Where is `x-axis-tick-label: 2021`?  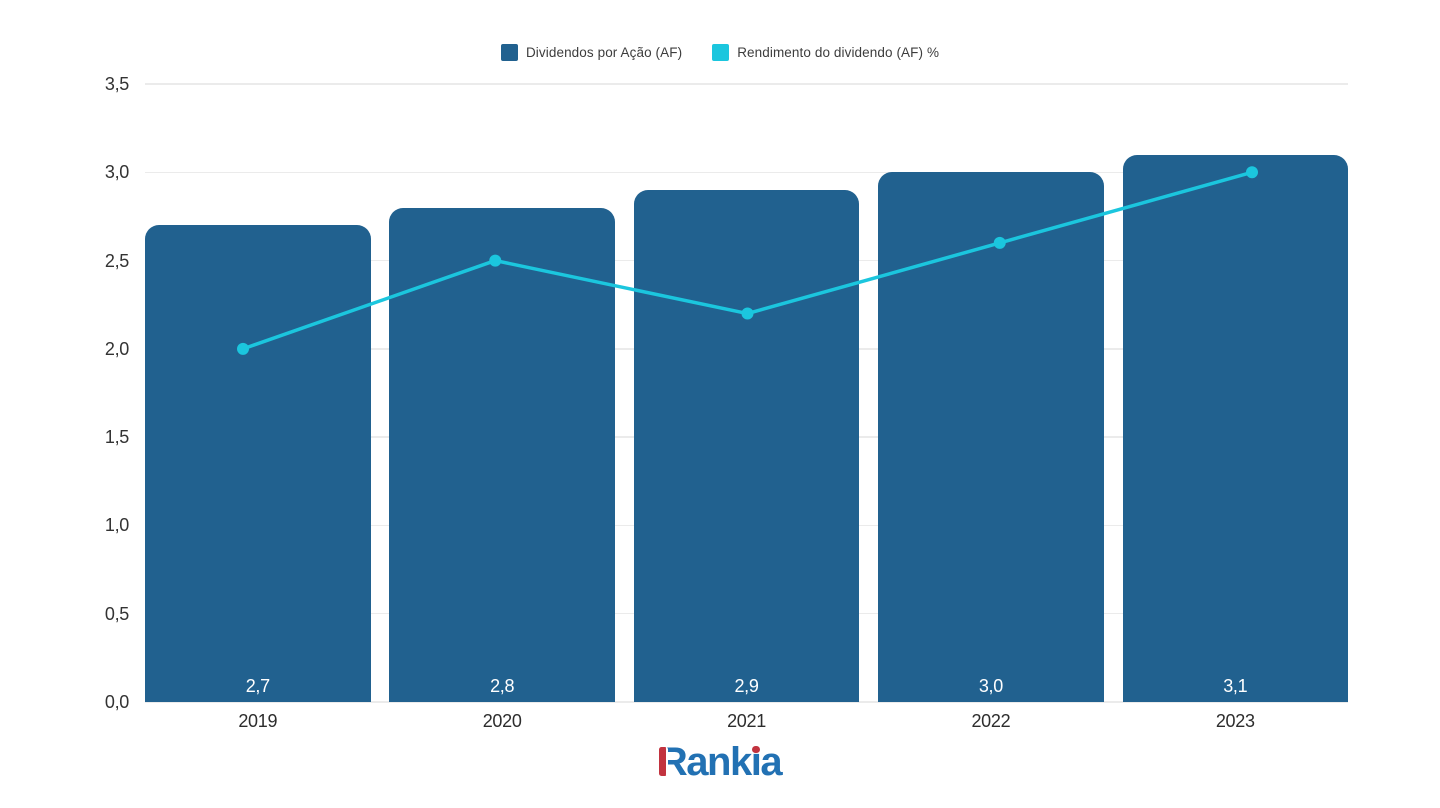
x-axis-tick-label: 2021 is located at coordinates (746, 721).